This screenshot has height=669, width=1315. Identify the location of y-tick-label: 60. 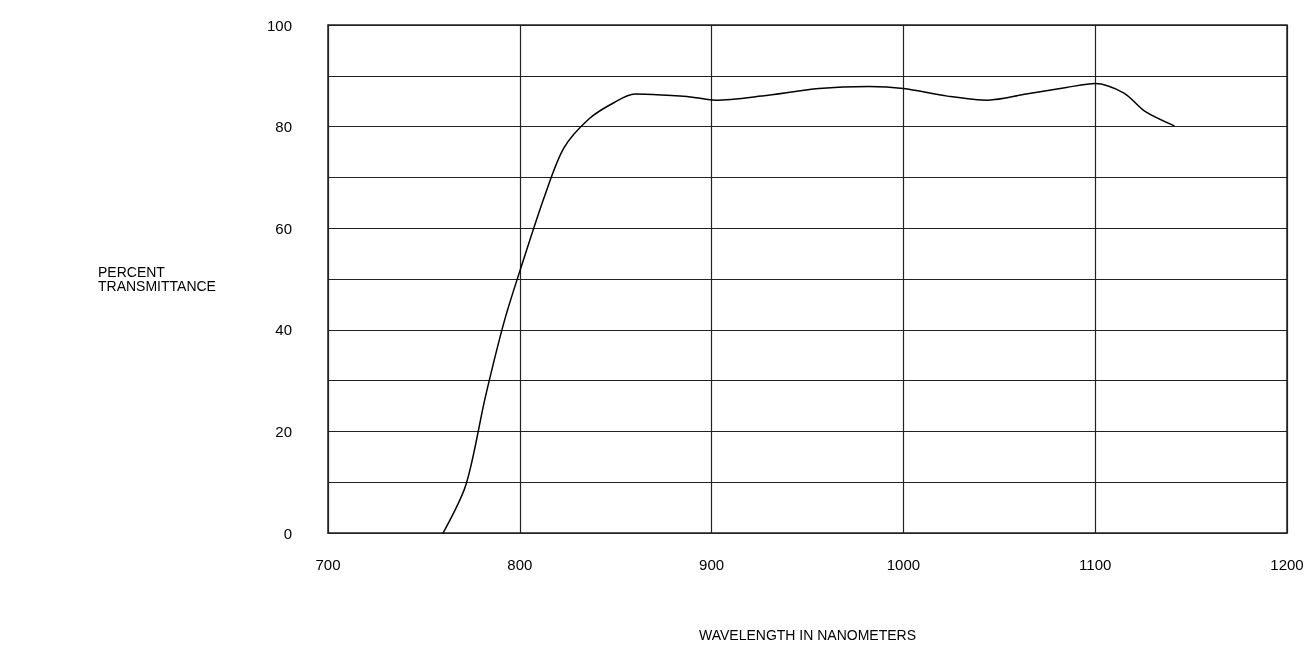
(283, 228).